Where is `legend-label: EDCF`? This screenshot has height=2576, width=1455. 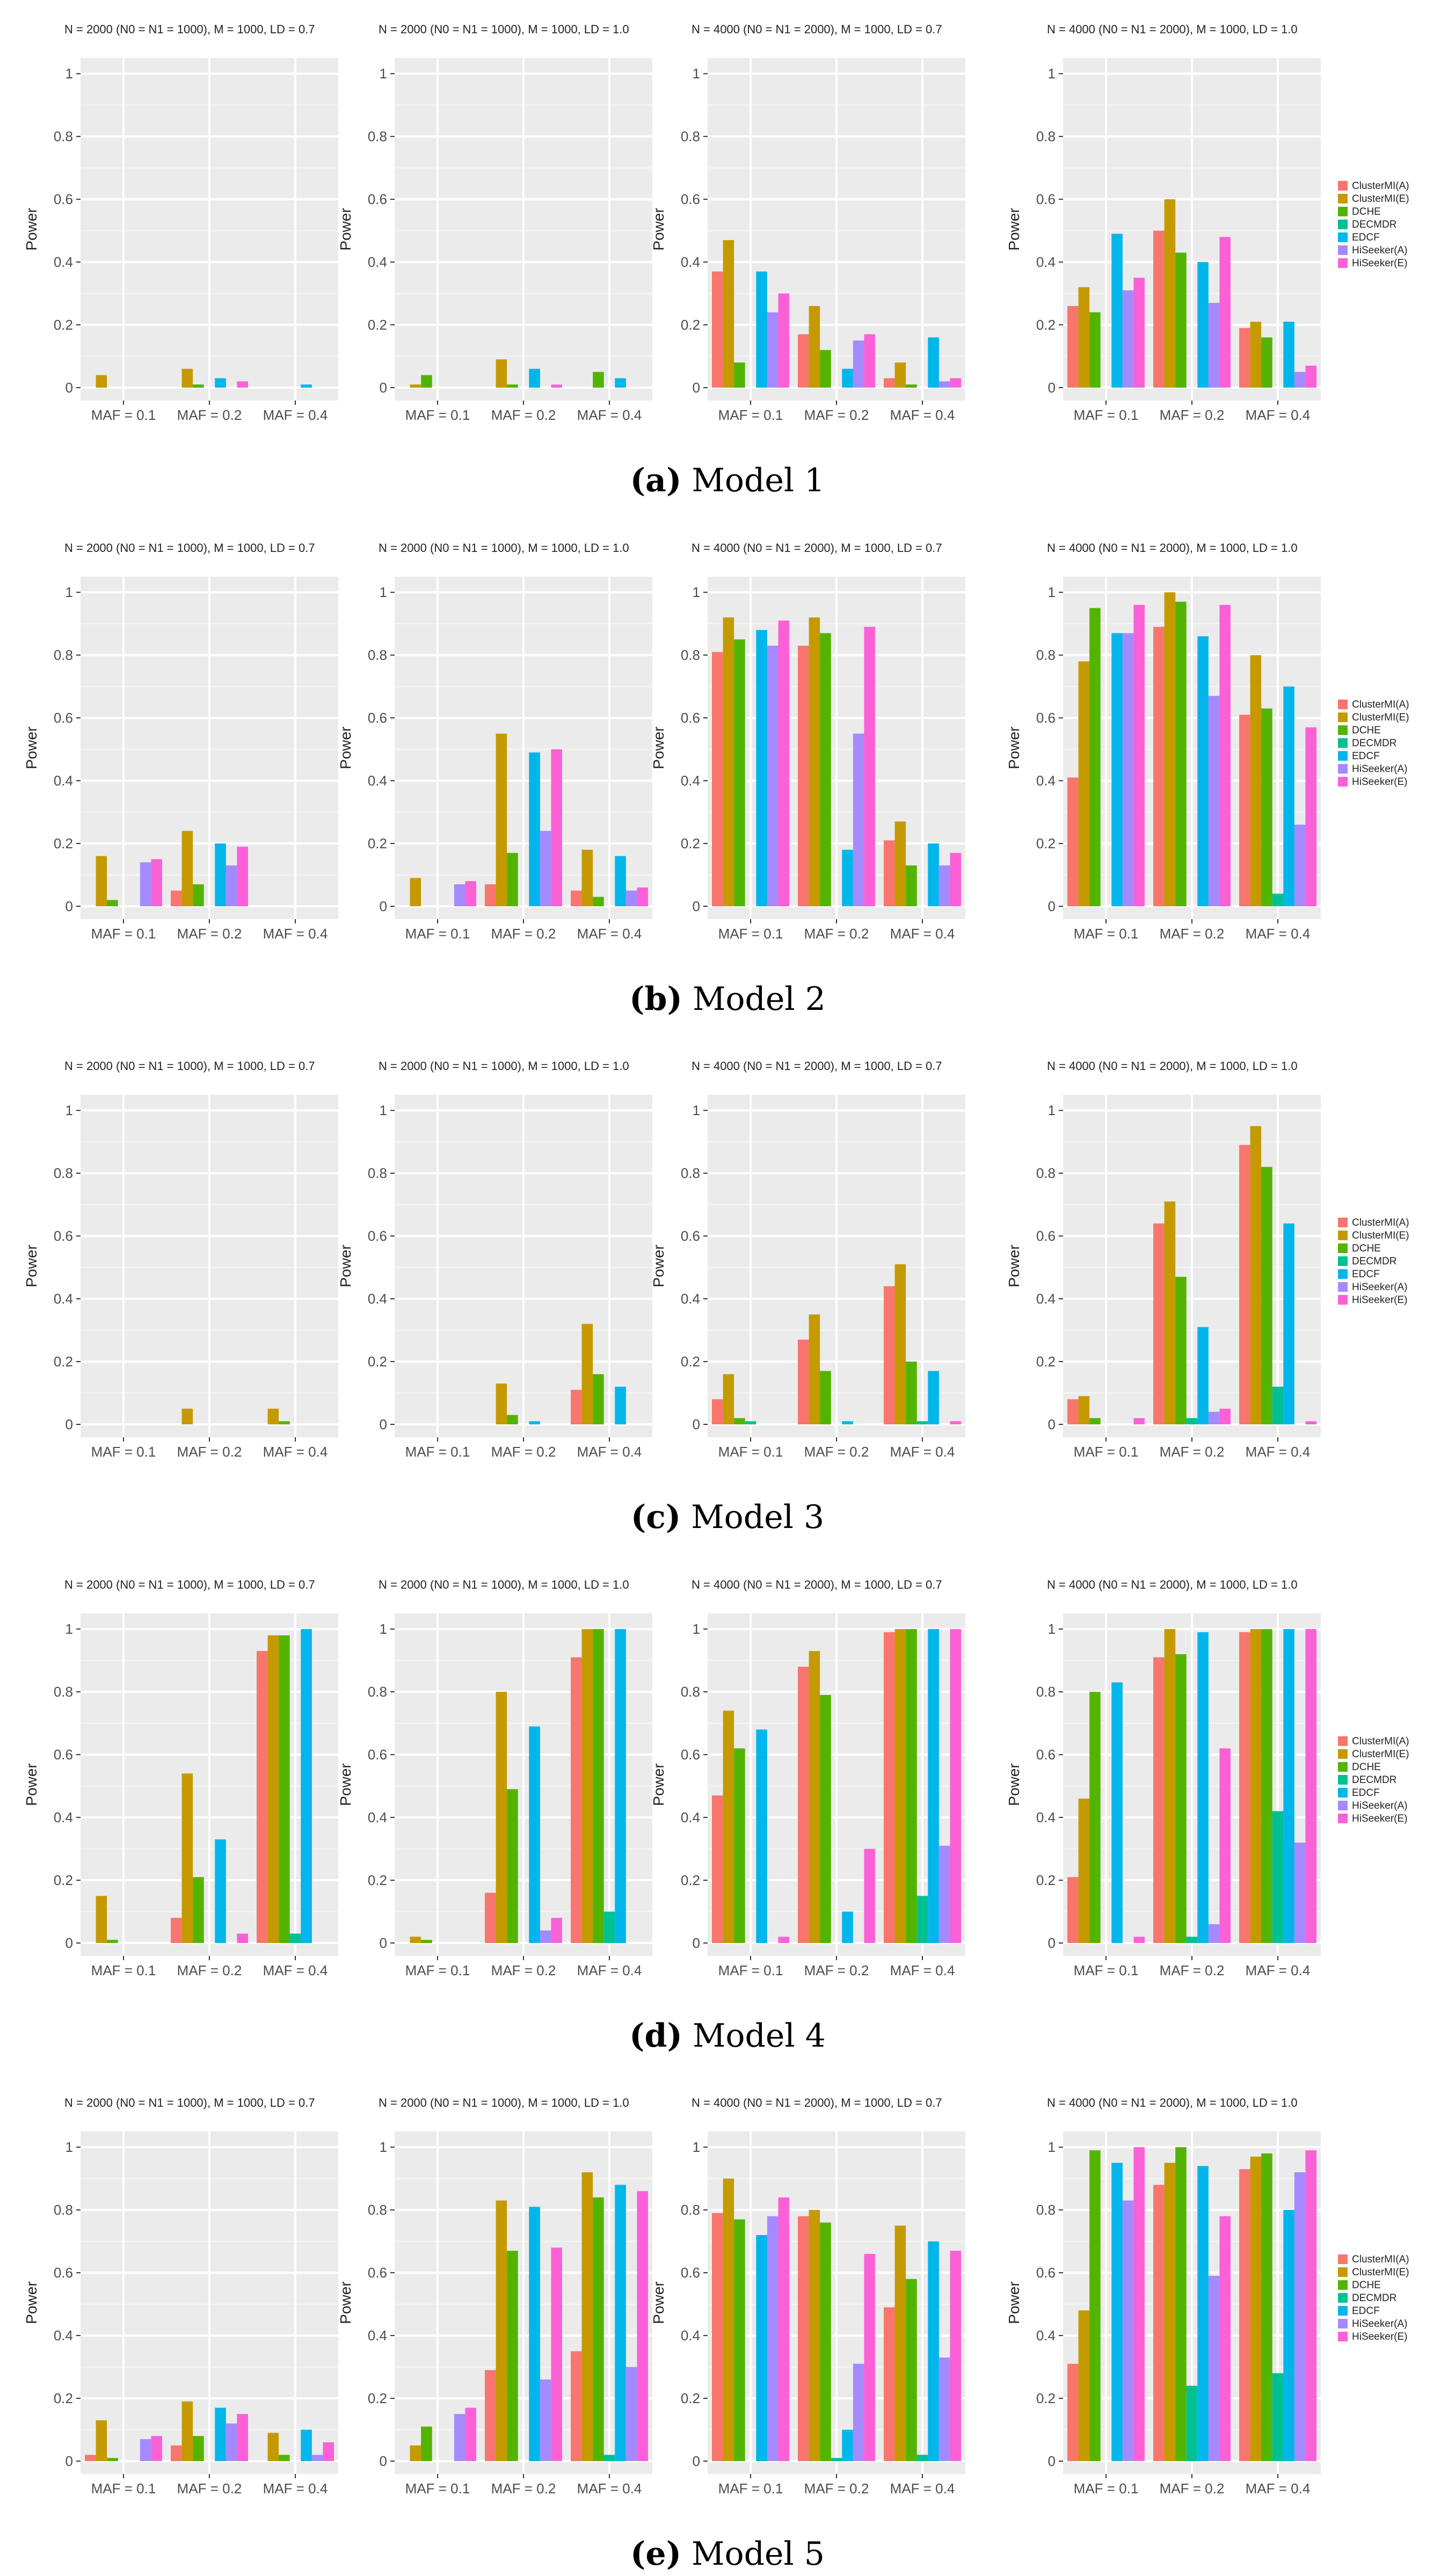
legend-label: EDCF is located at coordinates (1366, 756).